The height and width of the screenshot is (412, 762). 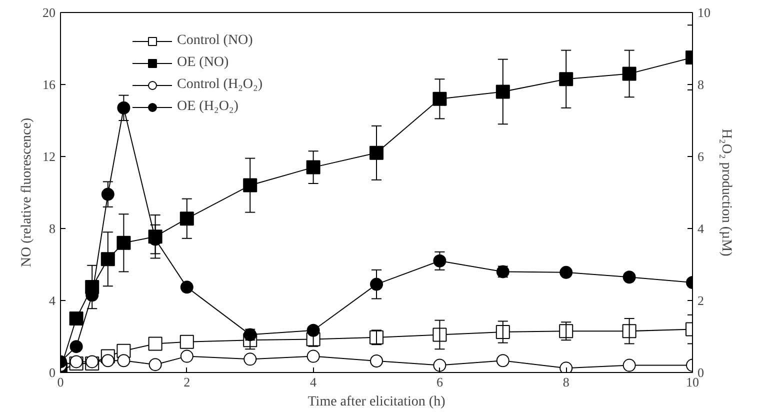 I want to click on y-tick-label: 4, so click(x=52, y=300).